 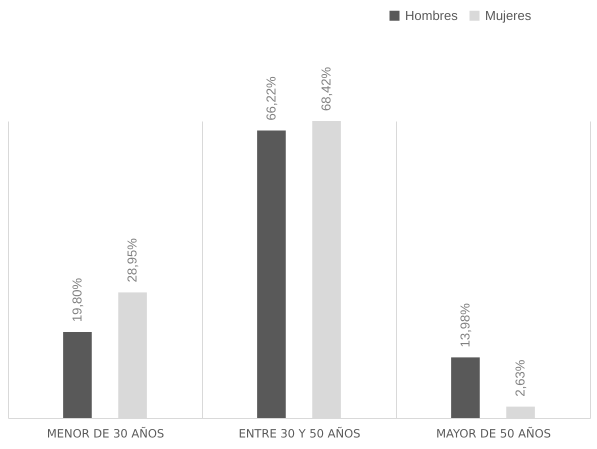 I want to click on x-tick-label: ENTRE 30 Y 50 AÑOS, so click(x=299, y=433).